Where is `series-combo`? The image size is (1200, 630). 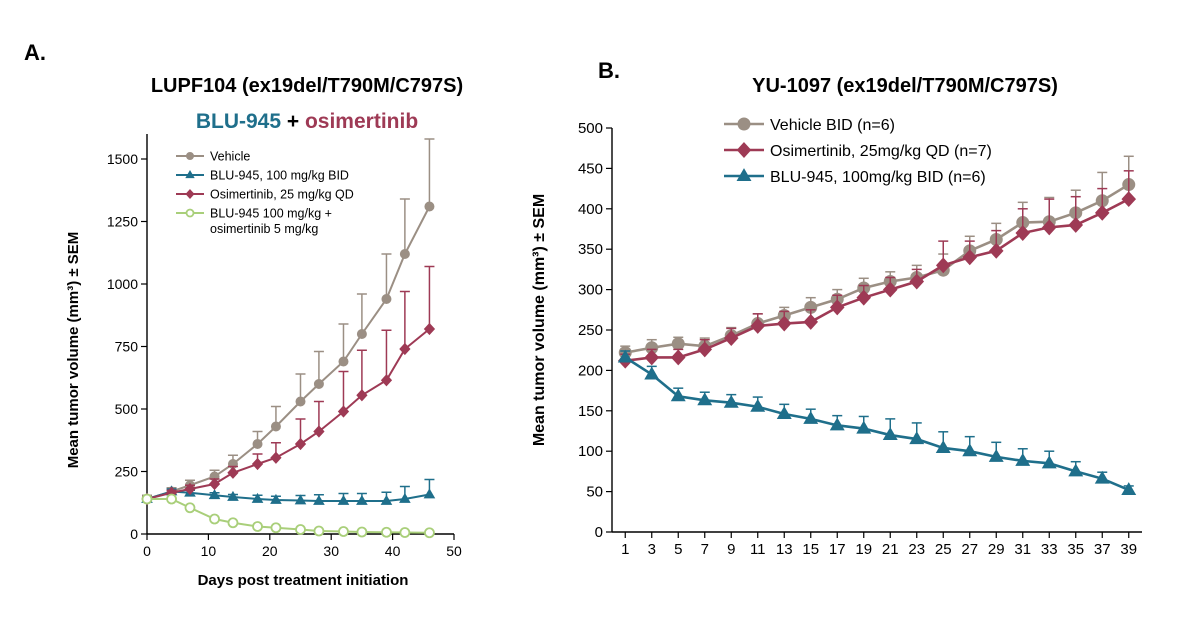
series-combo is located at coordinates (288, 516).